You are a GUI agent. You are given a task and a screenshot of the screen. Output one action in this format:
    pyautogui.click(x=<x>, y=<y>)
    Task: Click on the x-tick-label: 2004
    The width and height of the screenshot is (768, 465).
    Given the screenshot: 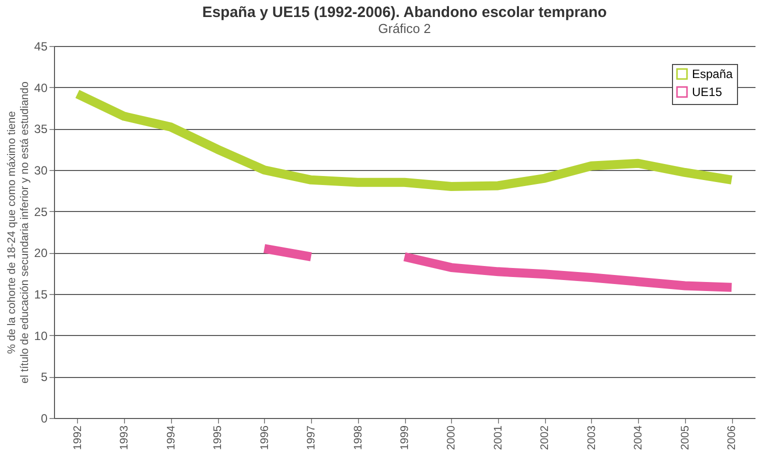 What is the action you would take?
    pyautogui.click(x=638, y=438)
    